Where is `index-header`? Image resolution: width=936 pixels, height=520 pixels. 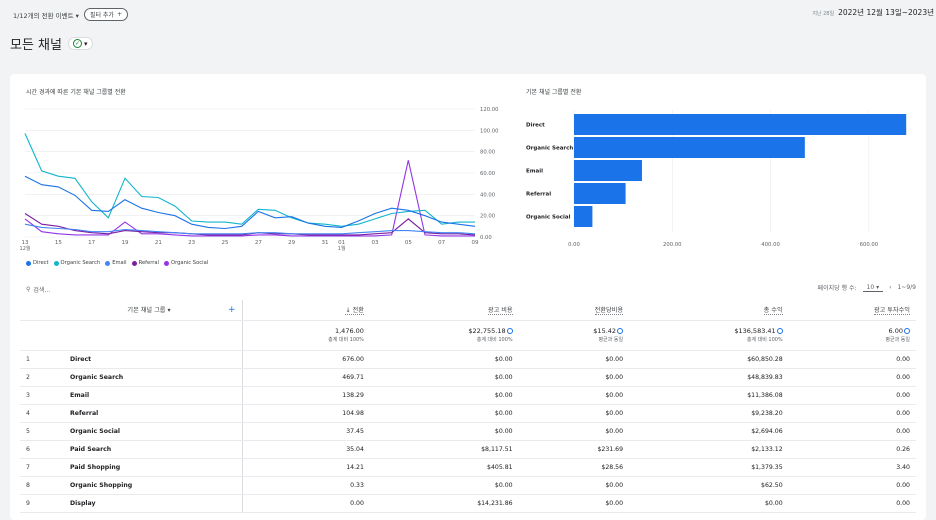
index-header is located at coordinates (42, 310).